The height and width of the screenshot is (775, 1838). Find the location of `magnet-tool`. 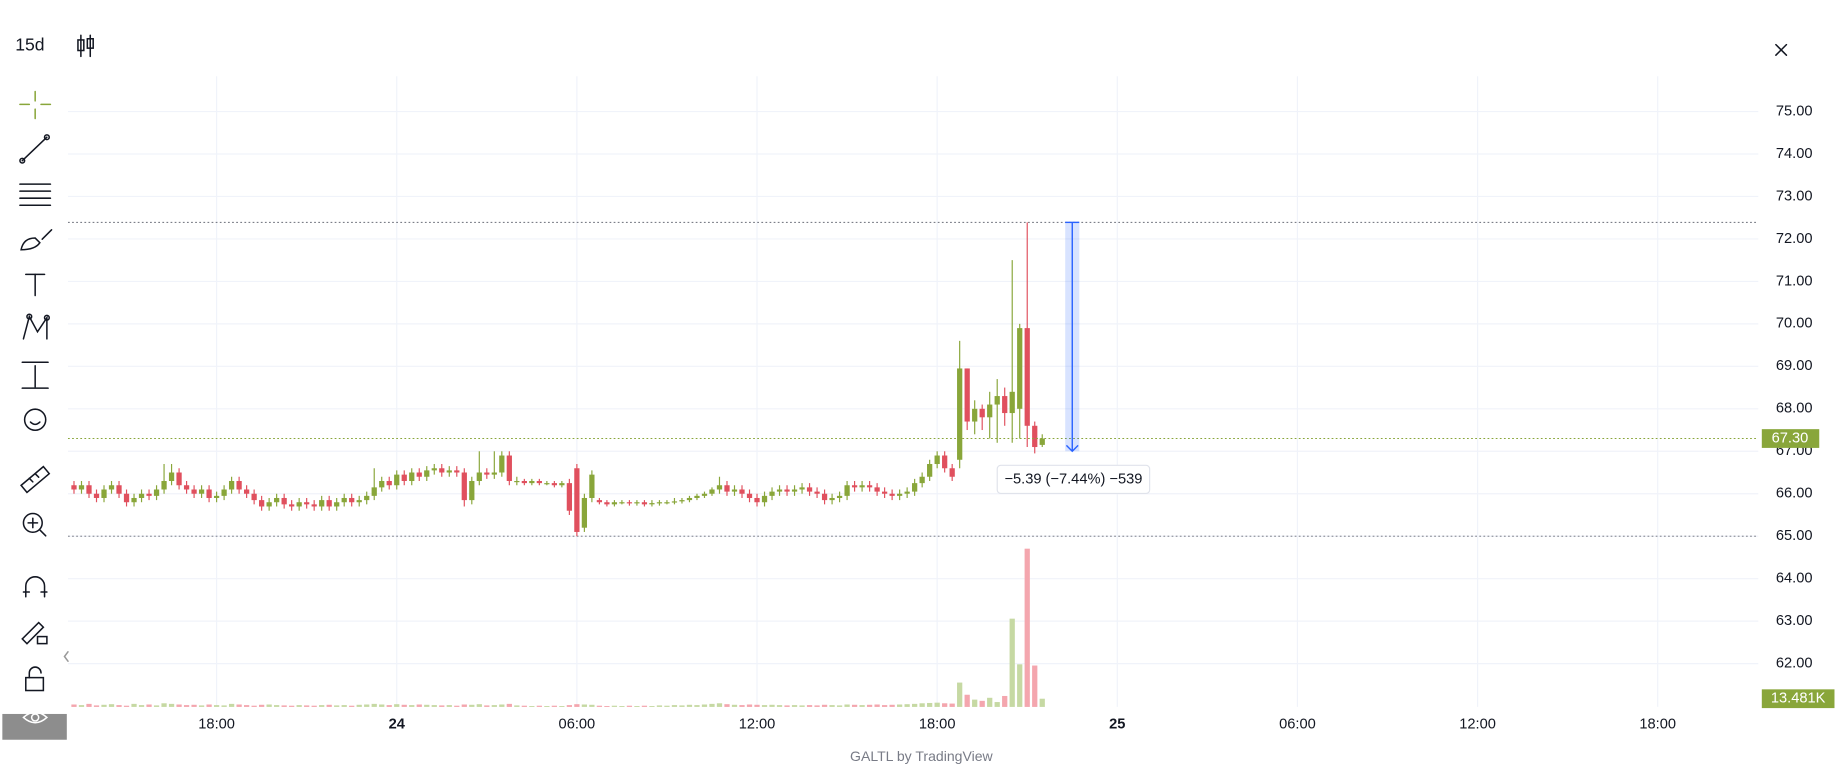

magnet-tool is located at coordinates (35, 587).